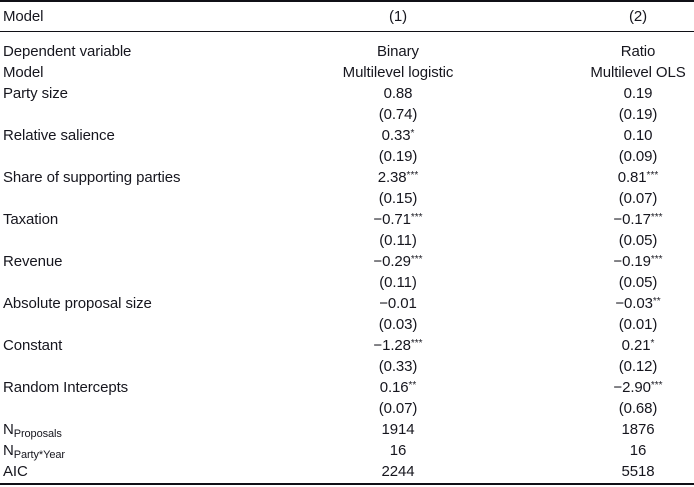  I want to click on model-2-value: 0.10, so click(638, 135).